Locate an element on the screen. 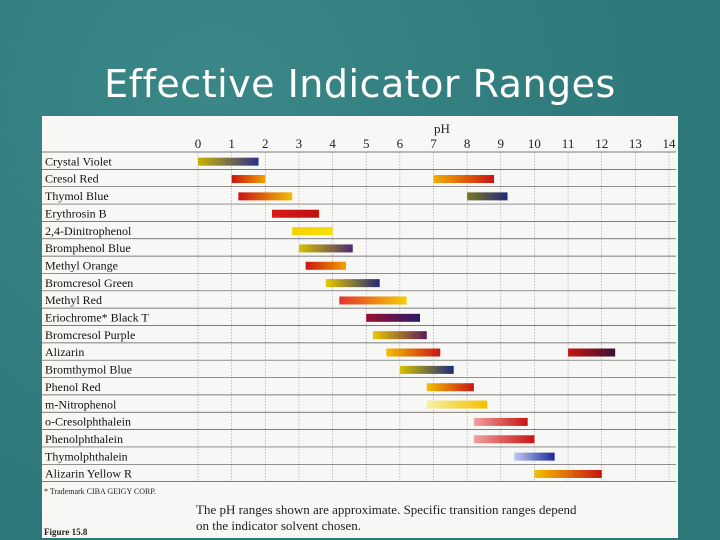  indicator-label: o-Cresolphthalein is located at coordinates (88, 422).